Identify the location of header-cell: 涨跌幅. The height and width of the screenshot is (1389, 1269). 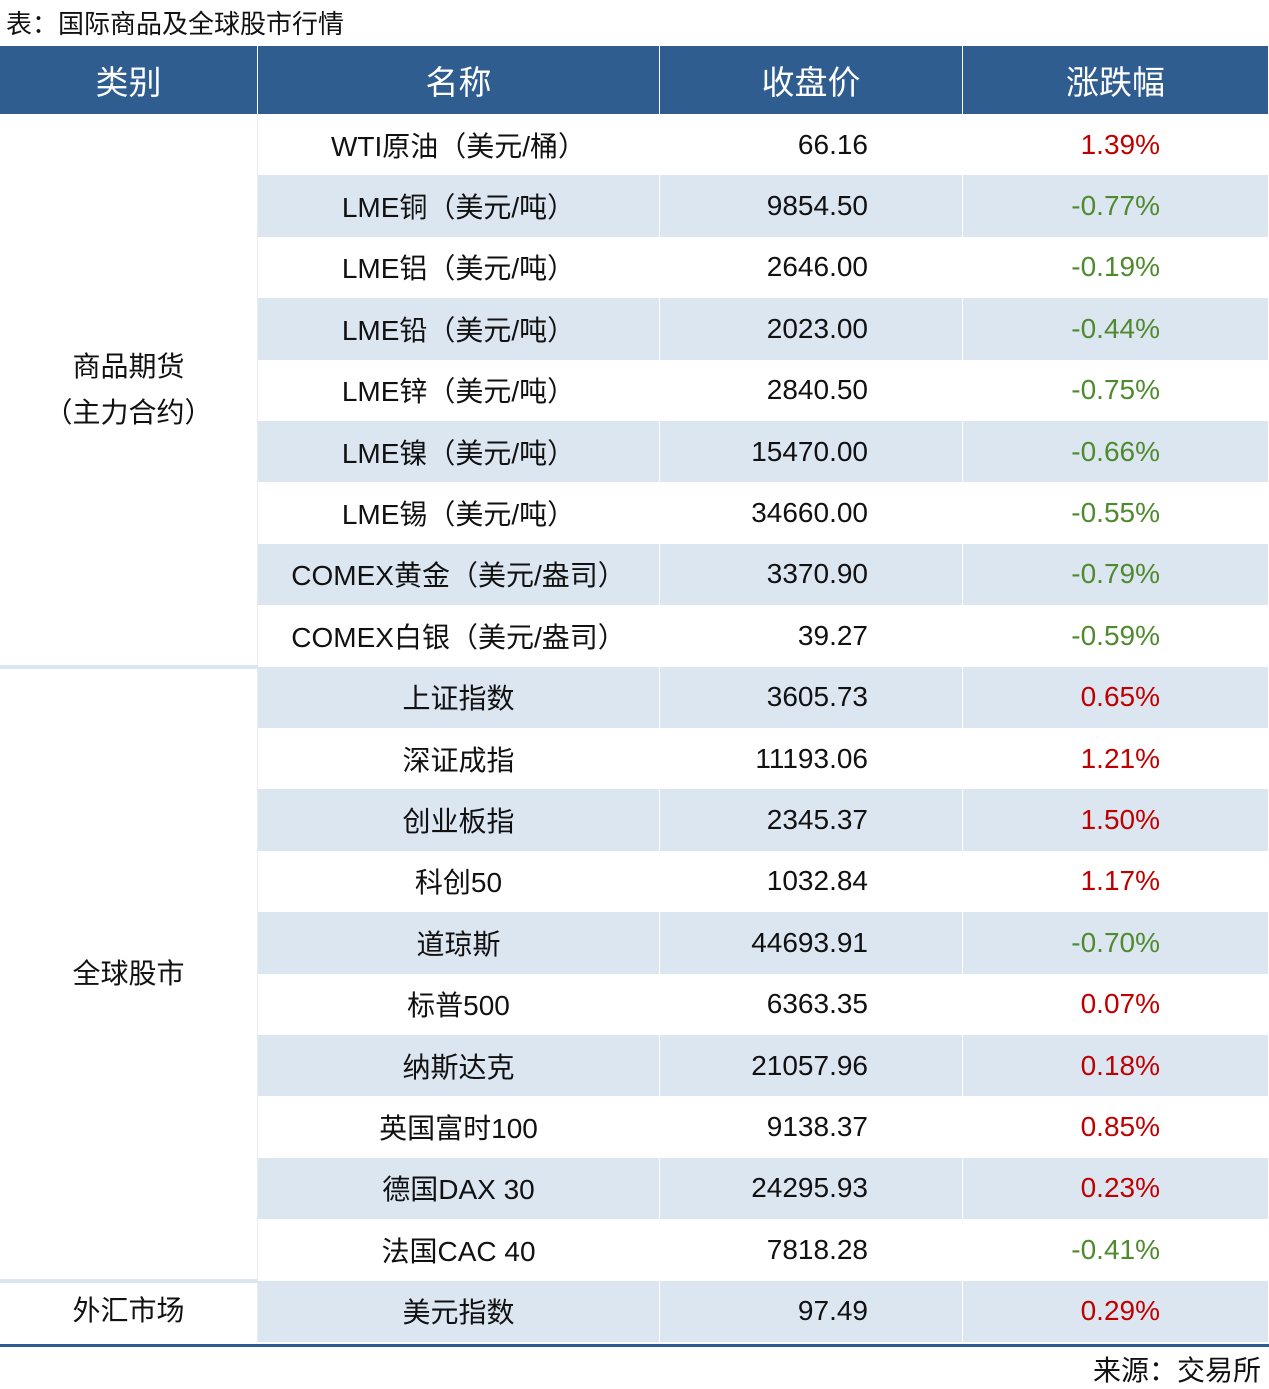
(1116, 80).